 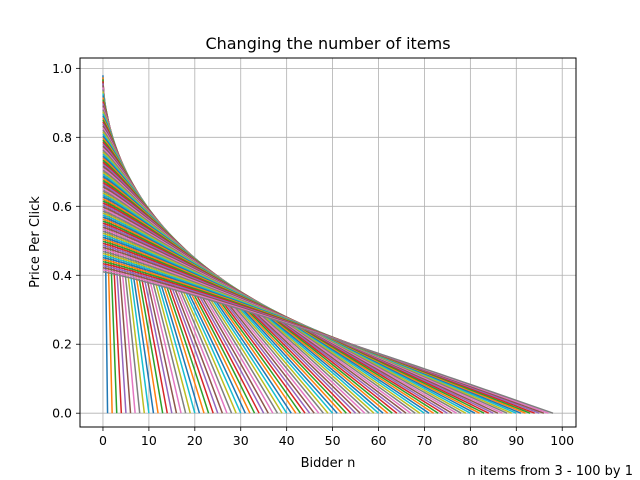 I want to click on y-tick-label: 1.0, so click(x=62, y=68).